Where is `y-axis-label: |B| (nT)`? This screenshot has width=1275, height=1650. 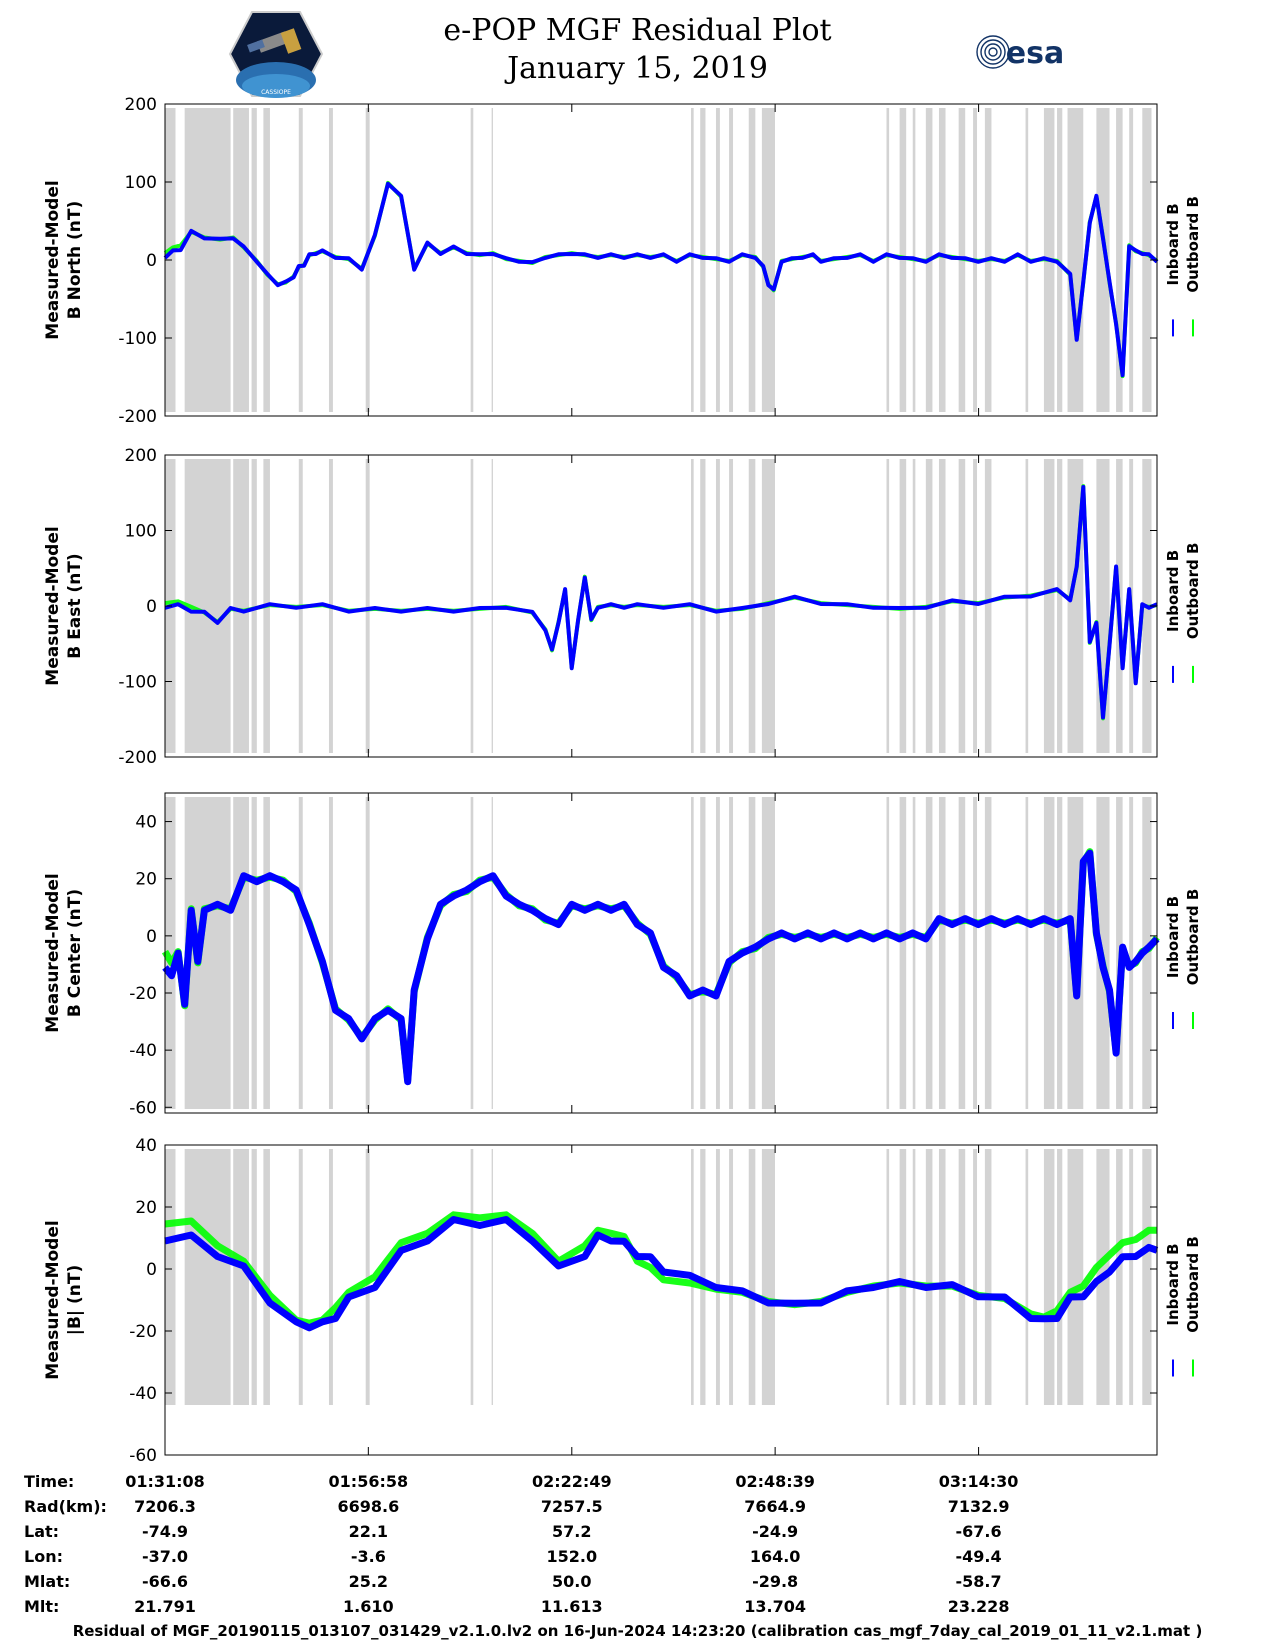 y-axis-label: |B| (nT) is located at coordinates (75, 1300).